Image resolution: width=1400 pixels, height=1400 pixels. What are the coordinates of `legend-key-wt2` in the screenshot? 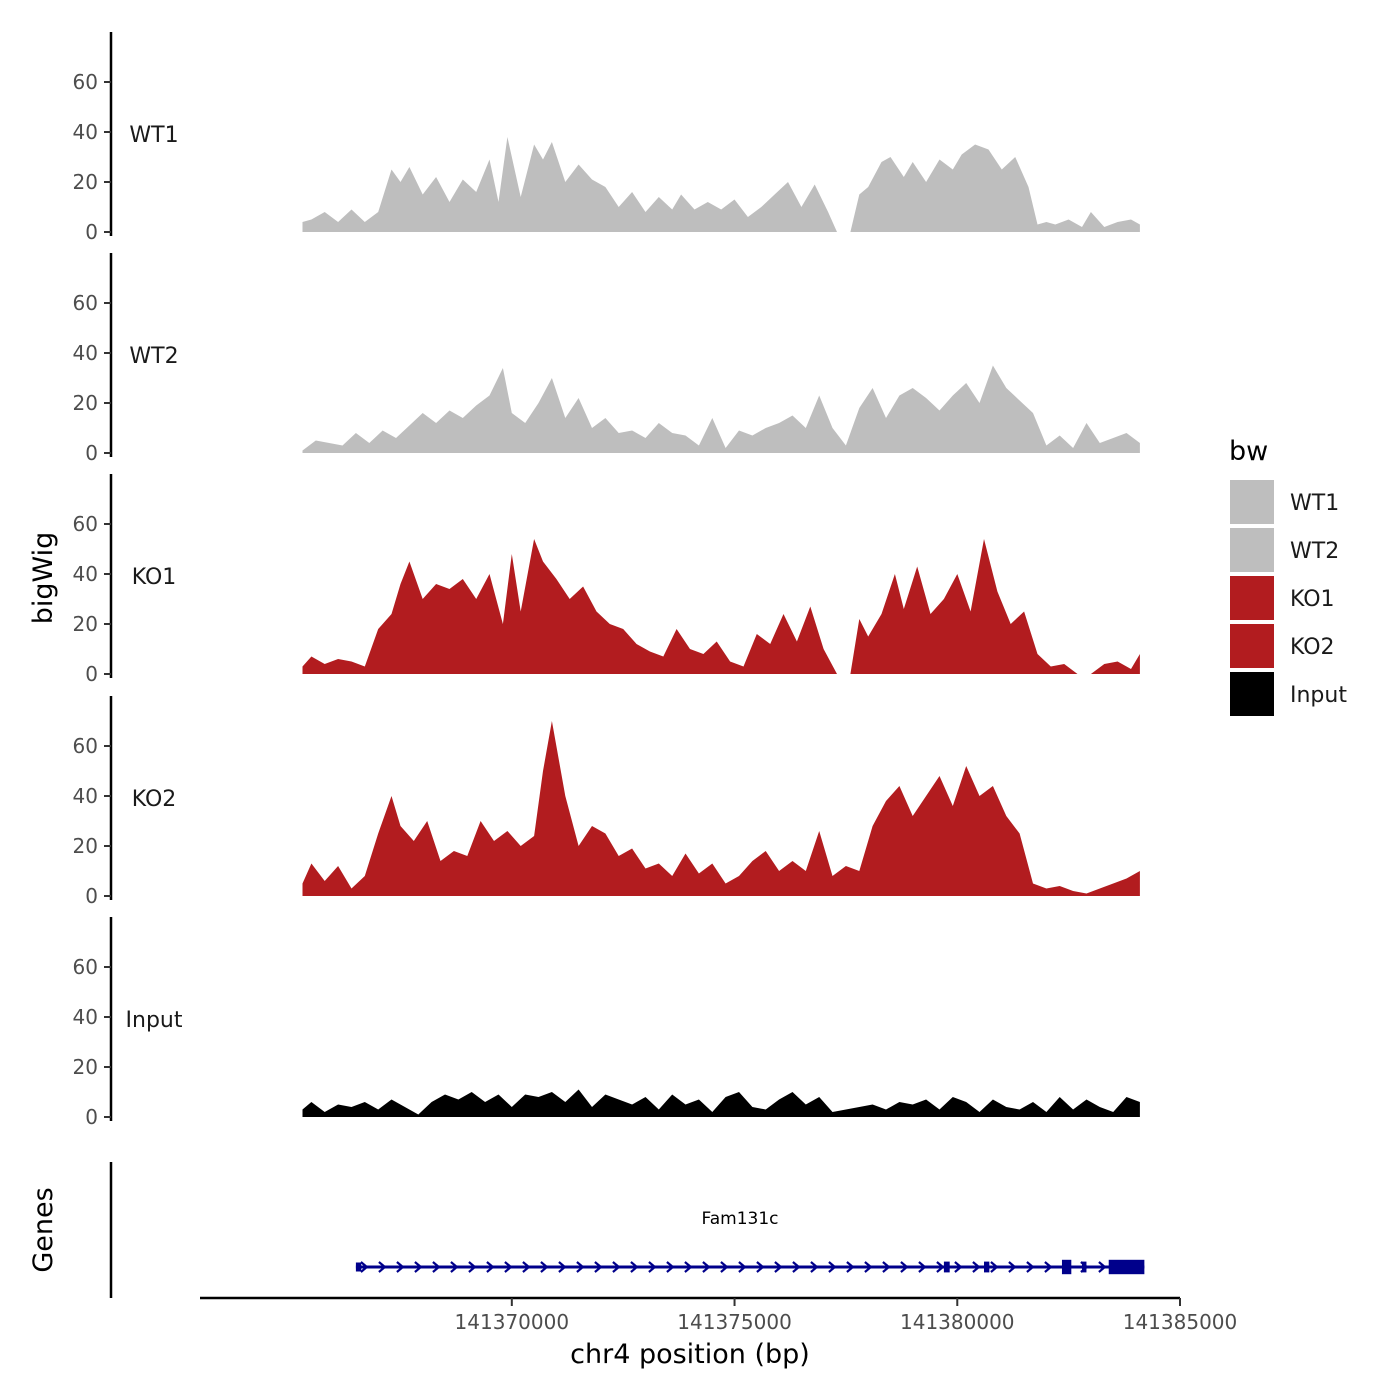 It's located at (1252, 550).